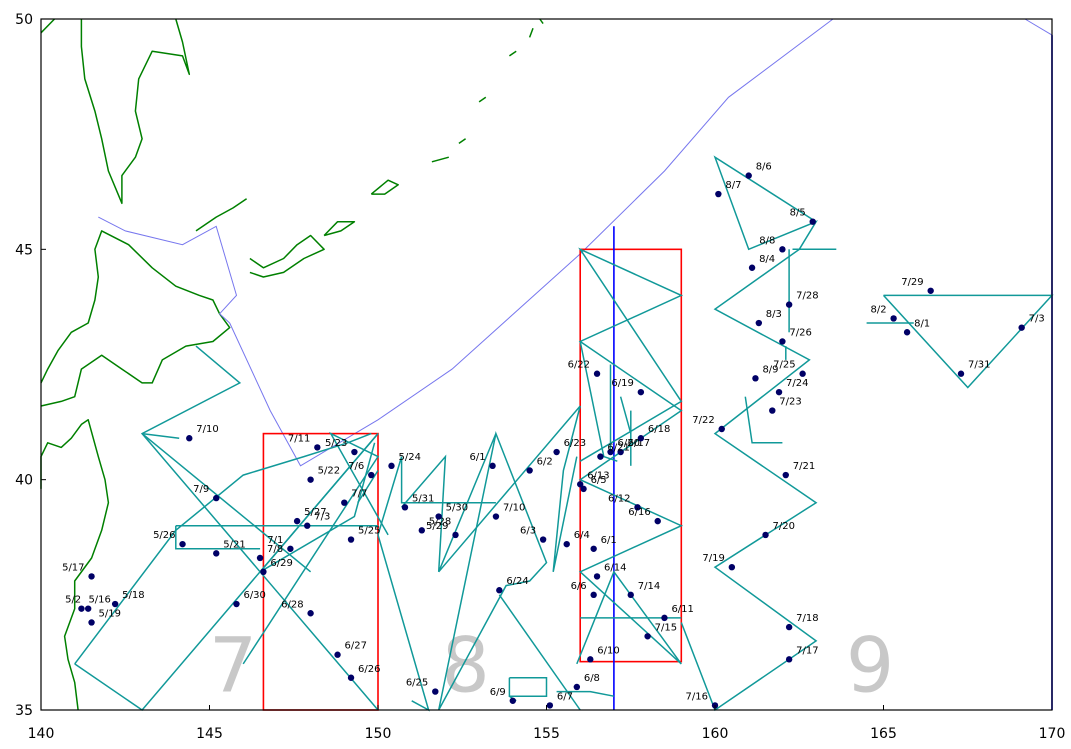  What do you see at coordinates (551, 665) in the screenshot?
I see `area-number-layer: 7 8 9` at bounding box center [551, 665].